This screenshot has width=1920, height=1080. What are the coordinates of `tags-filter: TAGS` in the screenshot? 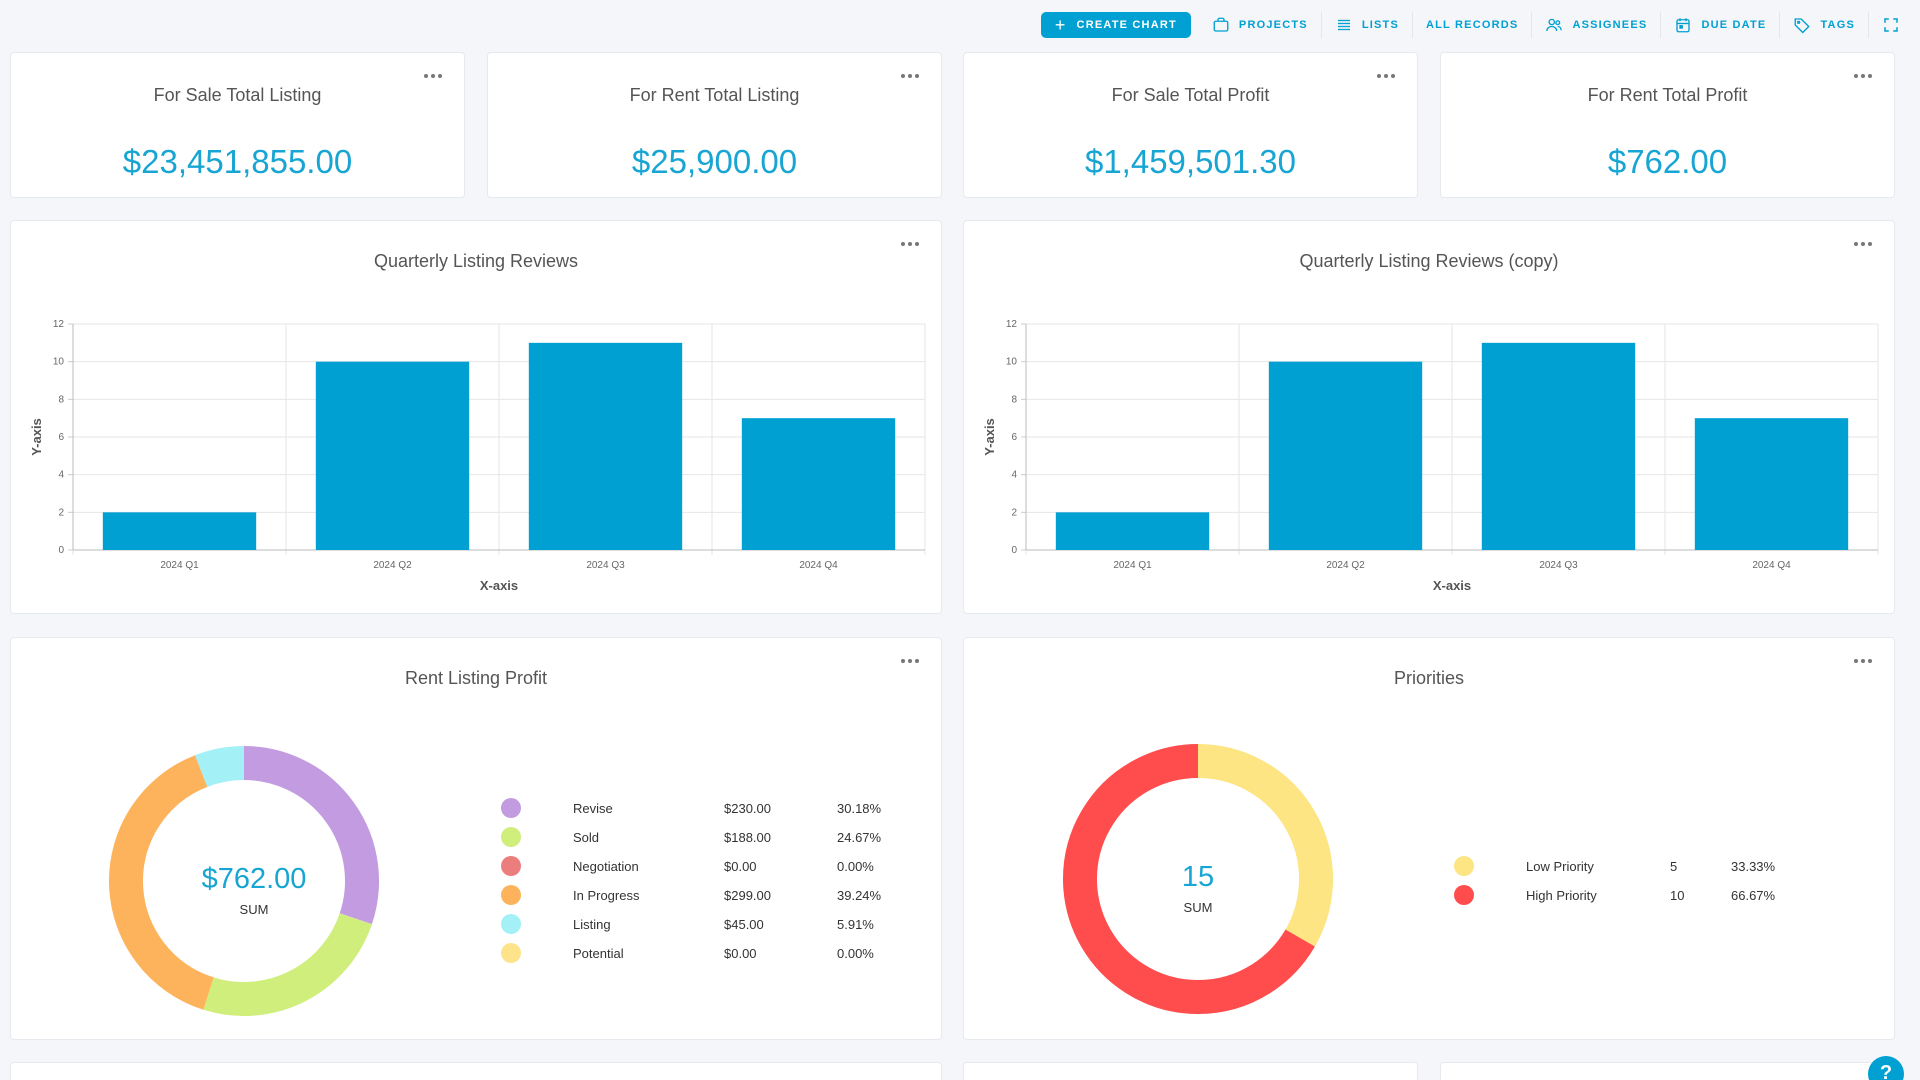 It's located at (1823, 25).